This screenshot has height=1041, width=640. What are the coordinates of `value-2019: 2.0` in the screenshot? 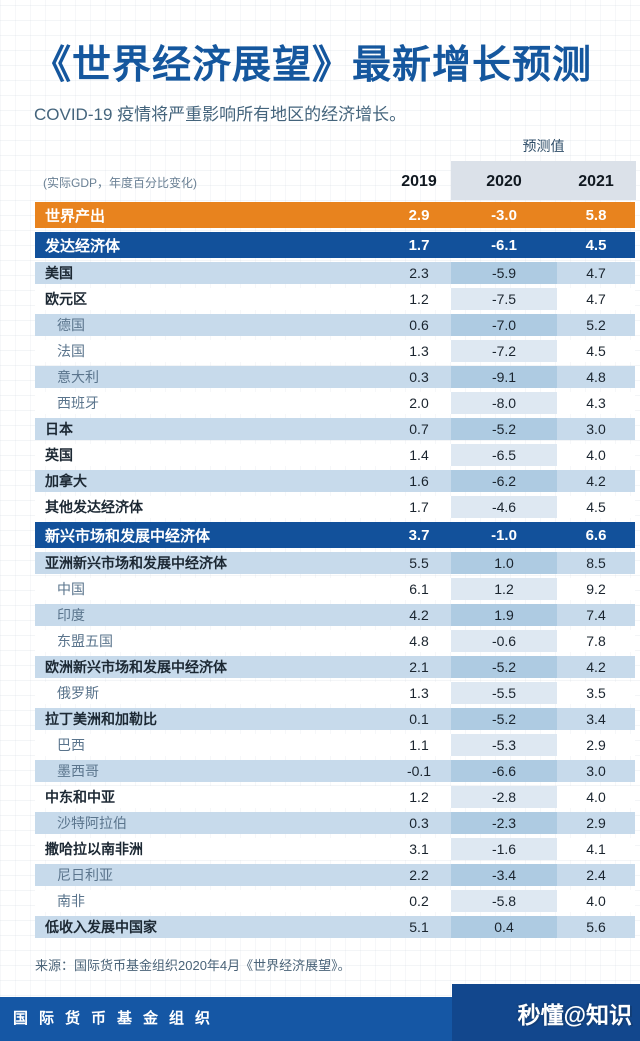 It's located at (419, 403).